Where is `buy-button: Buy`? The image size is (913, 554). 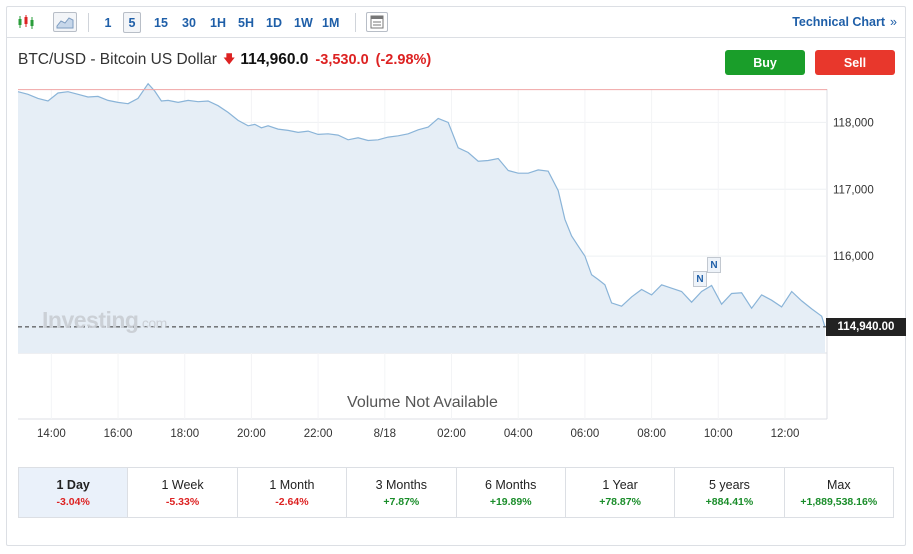 buy-button: Buy is located at coordinates (765, 62).